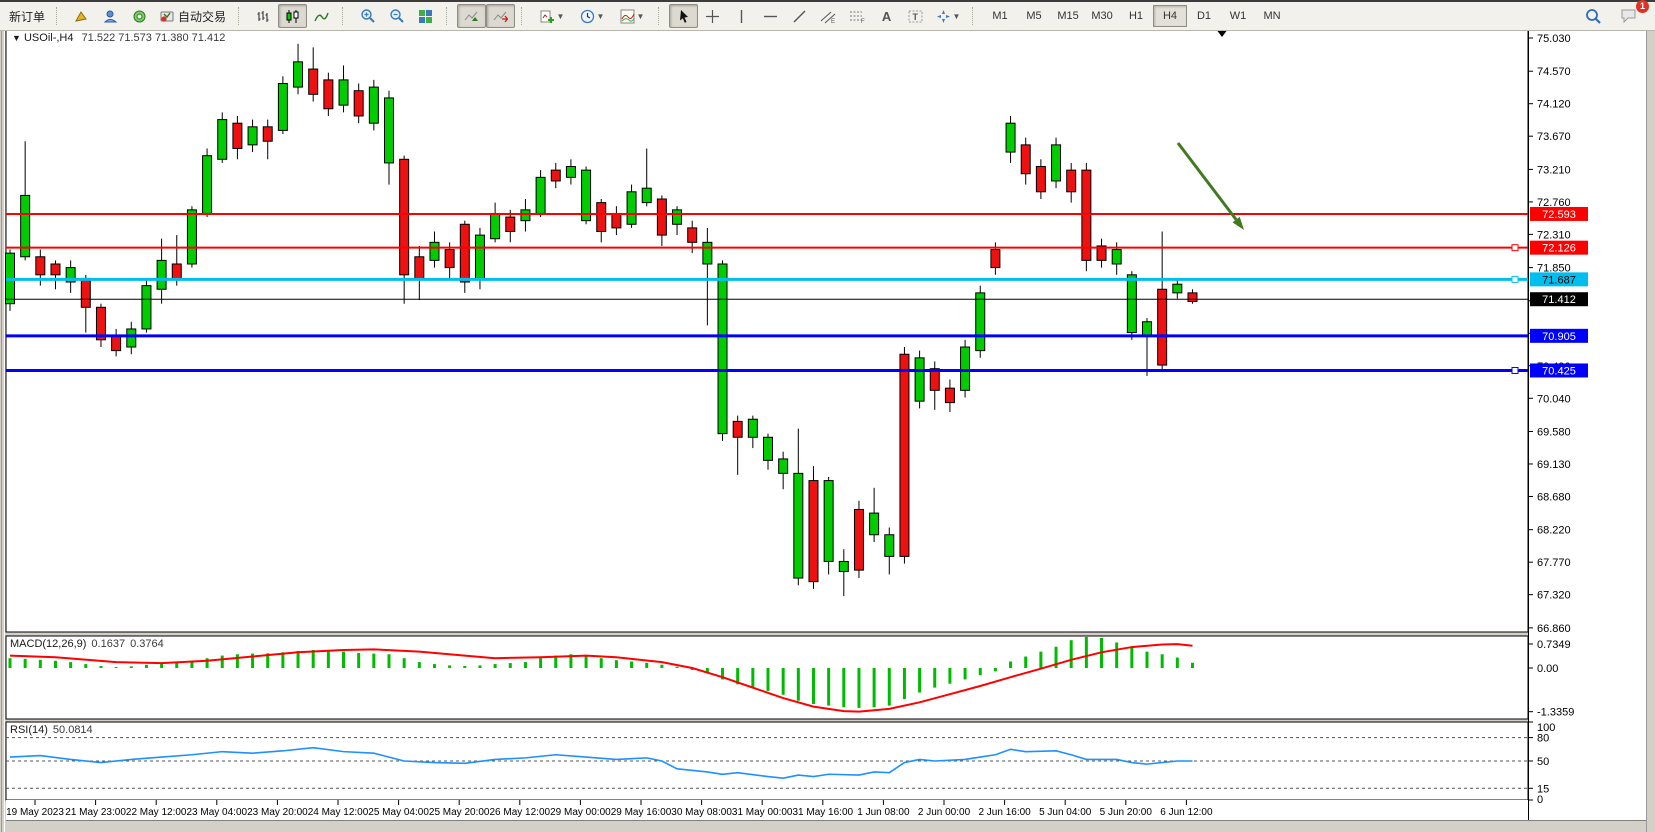 The image size is (1655, 832). What do you see at coordinates (1555, 713) in the screenshot?
I see `svg-text: -1.3359` at bounding box center [1555, 713].